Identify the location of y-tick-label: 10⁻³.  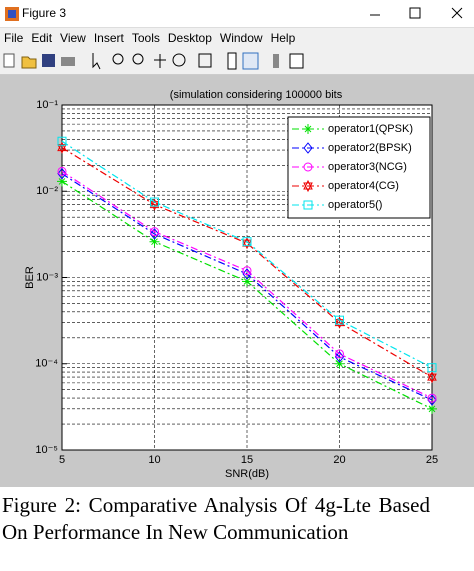
(47, 277).